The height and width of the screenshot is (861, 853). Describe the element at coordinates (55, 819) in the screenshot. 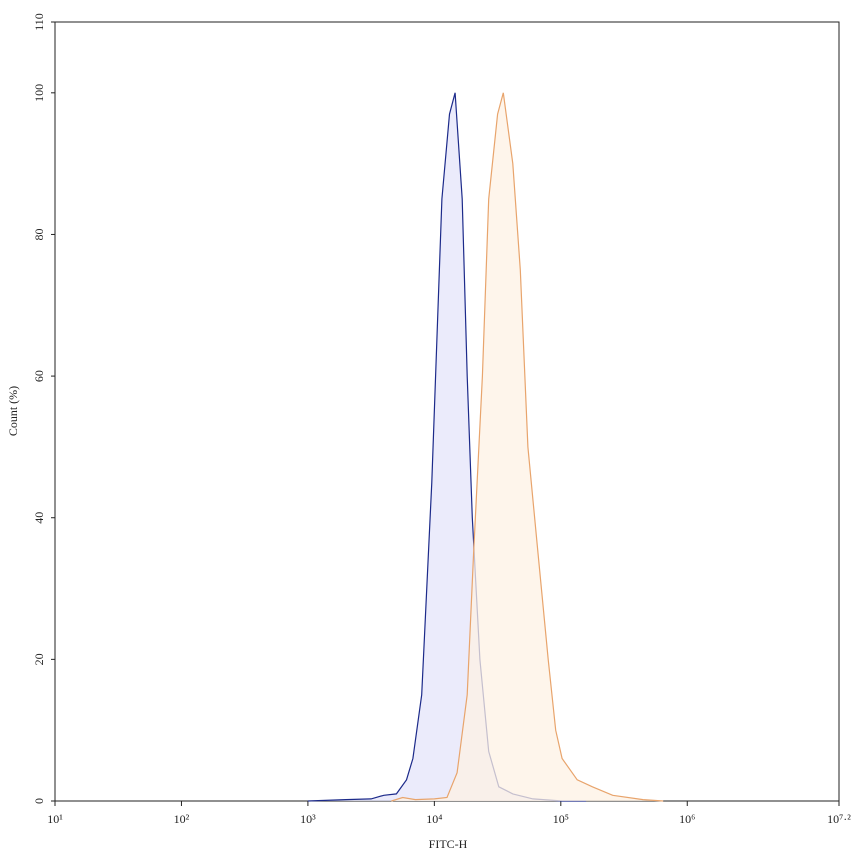

I see `x-tick-label: 10¹` at that location.